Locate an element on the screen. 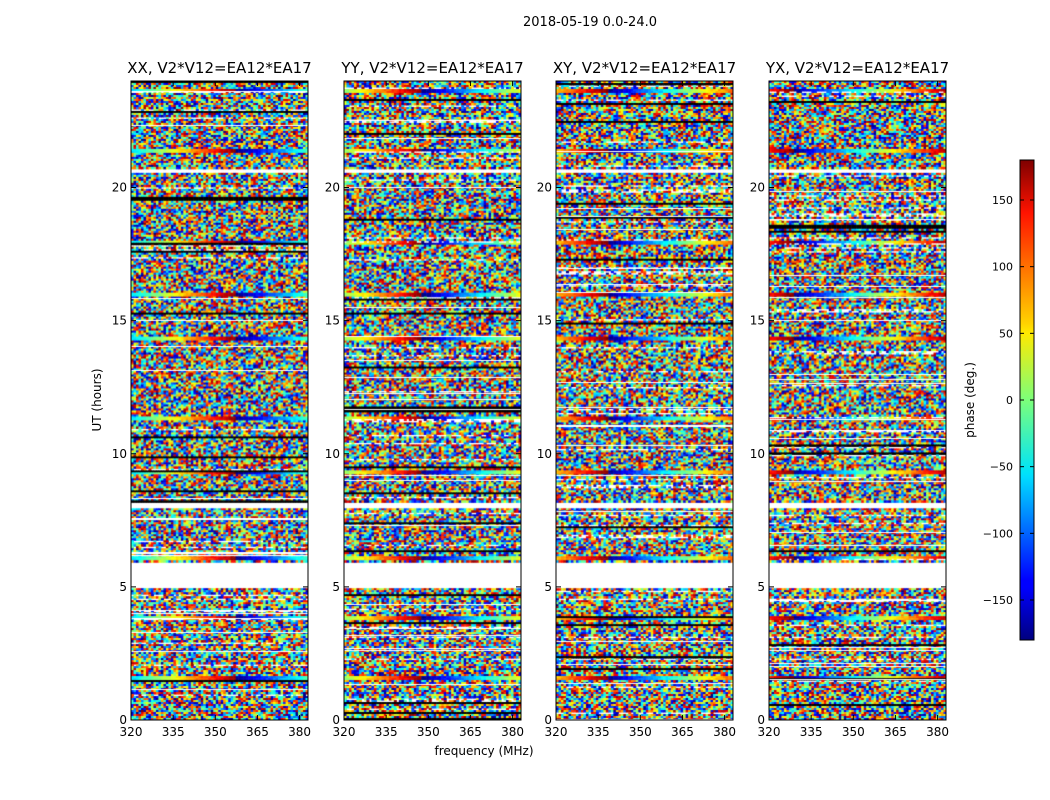 The height and width of the screenshot is (800, 1050). colorbar-tick-label: 100 is located at coordinates (1002, 267).